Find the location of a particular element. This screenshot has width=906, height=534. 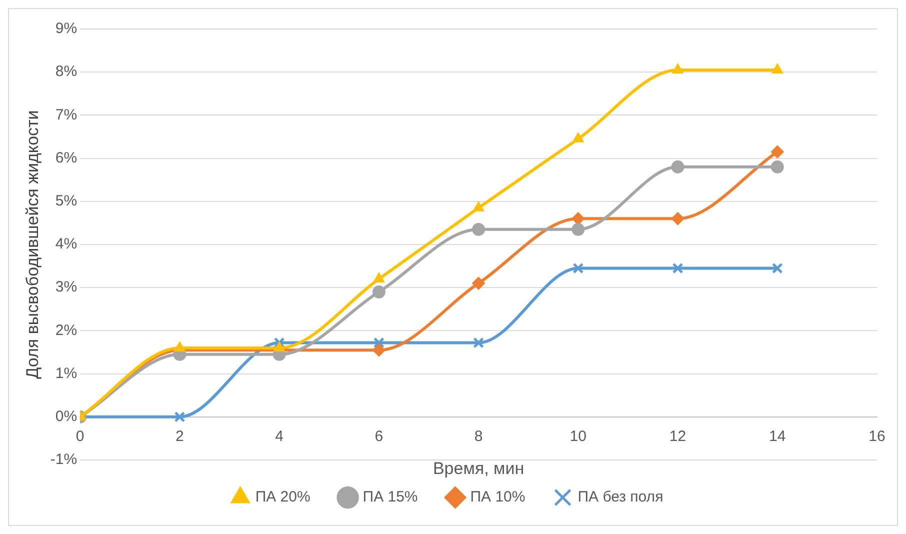

y-tick-label: -1% is located at coordinates (64, 459).